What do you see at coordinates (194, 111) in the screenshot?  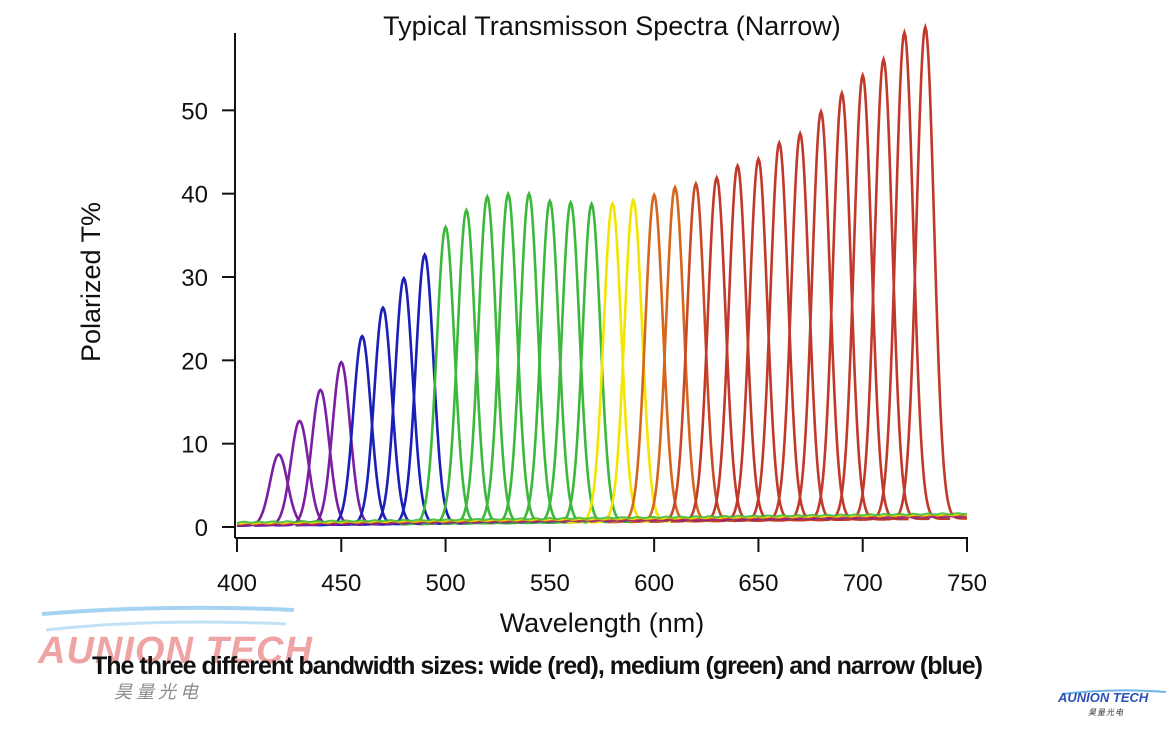 I see `y-tick-label: 50` at bounding box center [194, 111].